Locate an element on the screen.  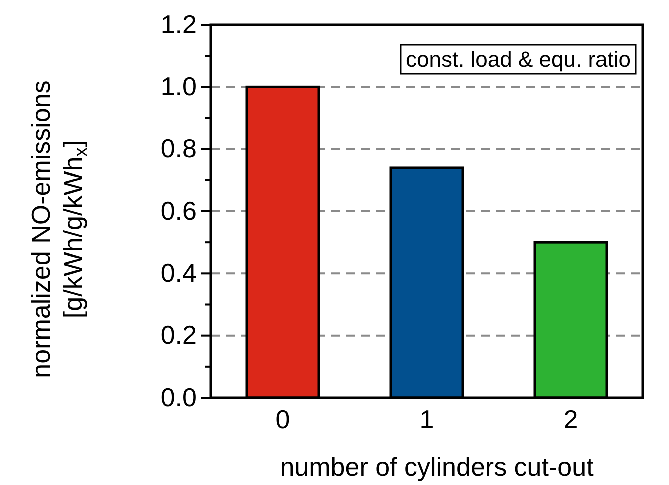
x-tick-label: 0 is located at coordinates (283, 419).